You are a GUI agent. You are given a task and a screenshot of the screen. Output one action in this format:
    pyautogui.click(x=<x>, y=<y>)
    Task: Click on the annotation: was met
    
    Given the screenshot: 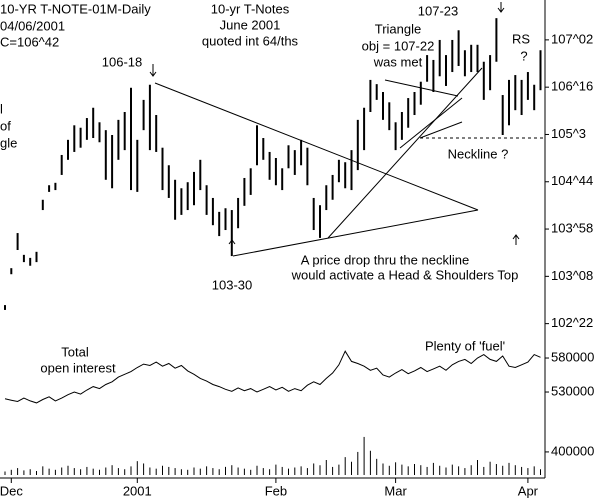 What is the action you would take?
    pyautogui.click(x=398, y=61)
    